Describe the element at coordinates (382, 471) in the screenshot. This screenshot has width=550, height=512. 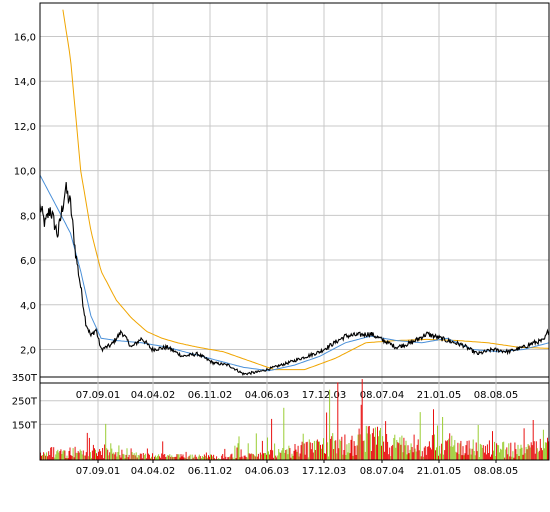
I see `volume-x-tick-label: 08.07.04` at that location.